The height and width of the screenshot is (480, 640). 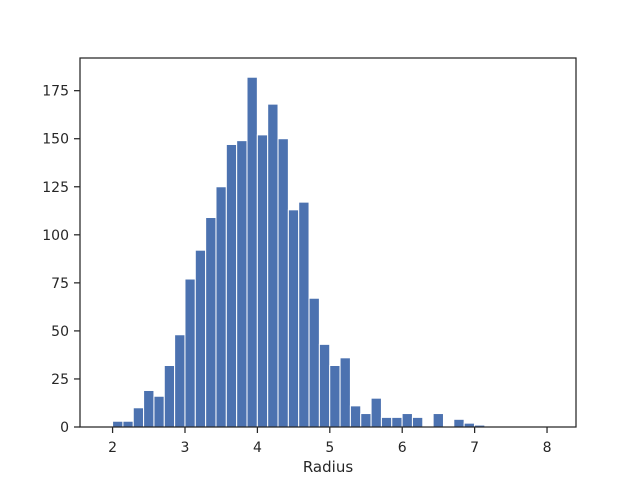 I want to click on x-axis-ticks: 2 3 4 5 6 7 8, so click(x=329, y=441).